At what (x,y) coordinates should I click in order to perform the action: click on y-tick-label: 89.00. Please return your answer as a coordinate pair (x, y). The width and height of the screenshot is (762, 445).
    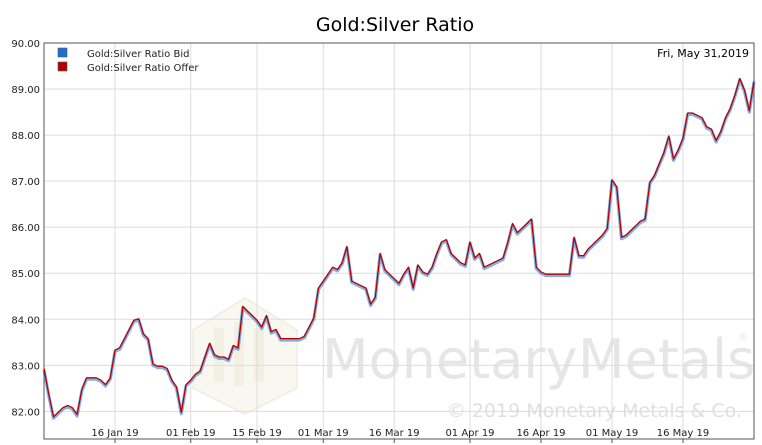
    Looking at the image, I should click on (25, 90).